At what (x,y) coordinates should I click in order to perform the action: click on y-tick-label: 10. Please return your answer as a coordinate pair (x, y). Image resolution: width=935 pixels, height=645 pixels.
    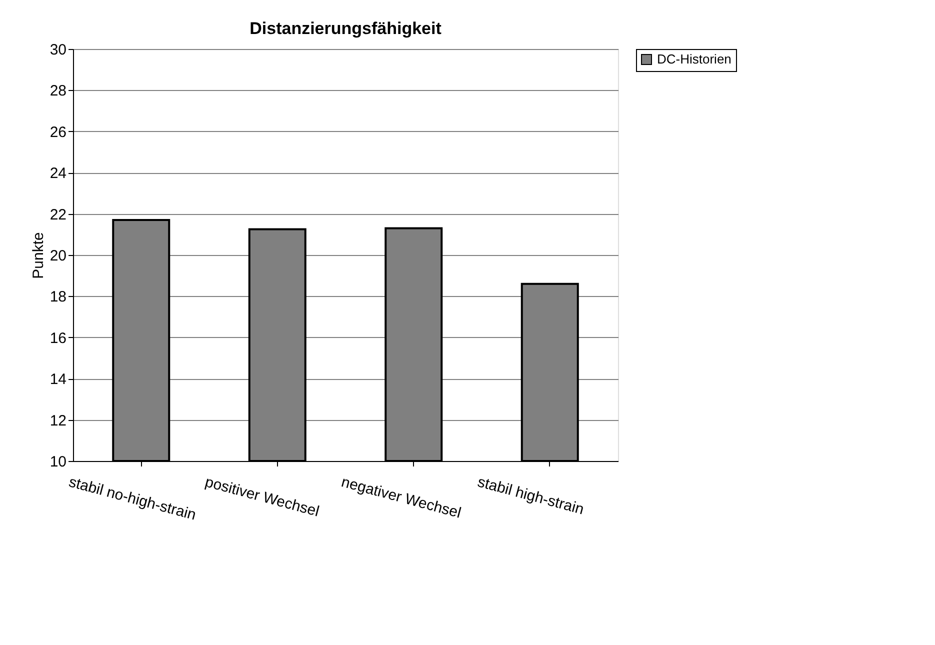
    Looking at the image, I should click on (58, 462).